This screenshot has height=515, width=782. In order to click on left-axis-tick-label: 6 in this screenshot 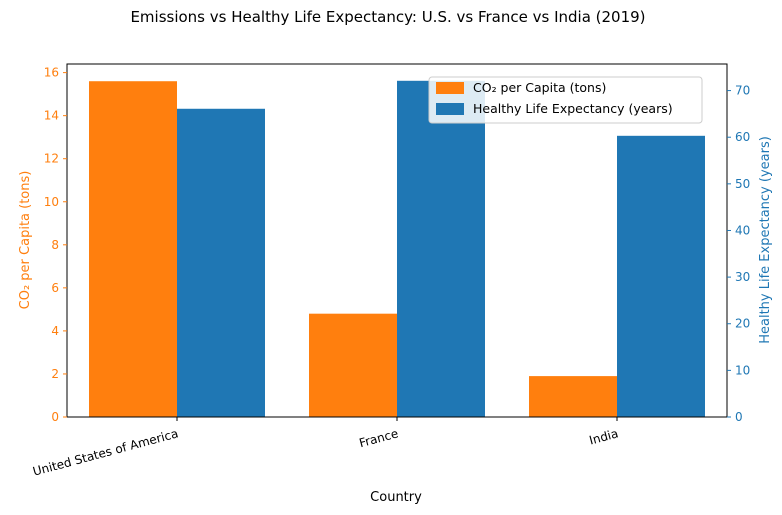, I will do `click(55, 288)`.